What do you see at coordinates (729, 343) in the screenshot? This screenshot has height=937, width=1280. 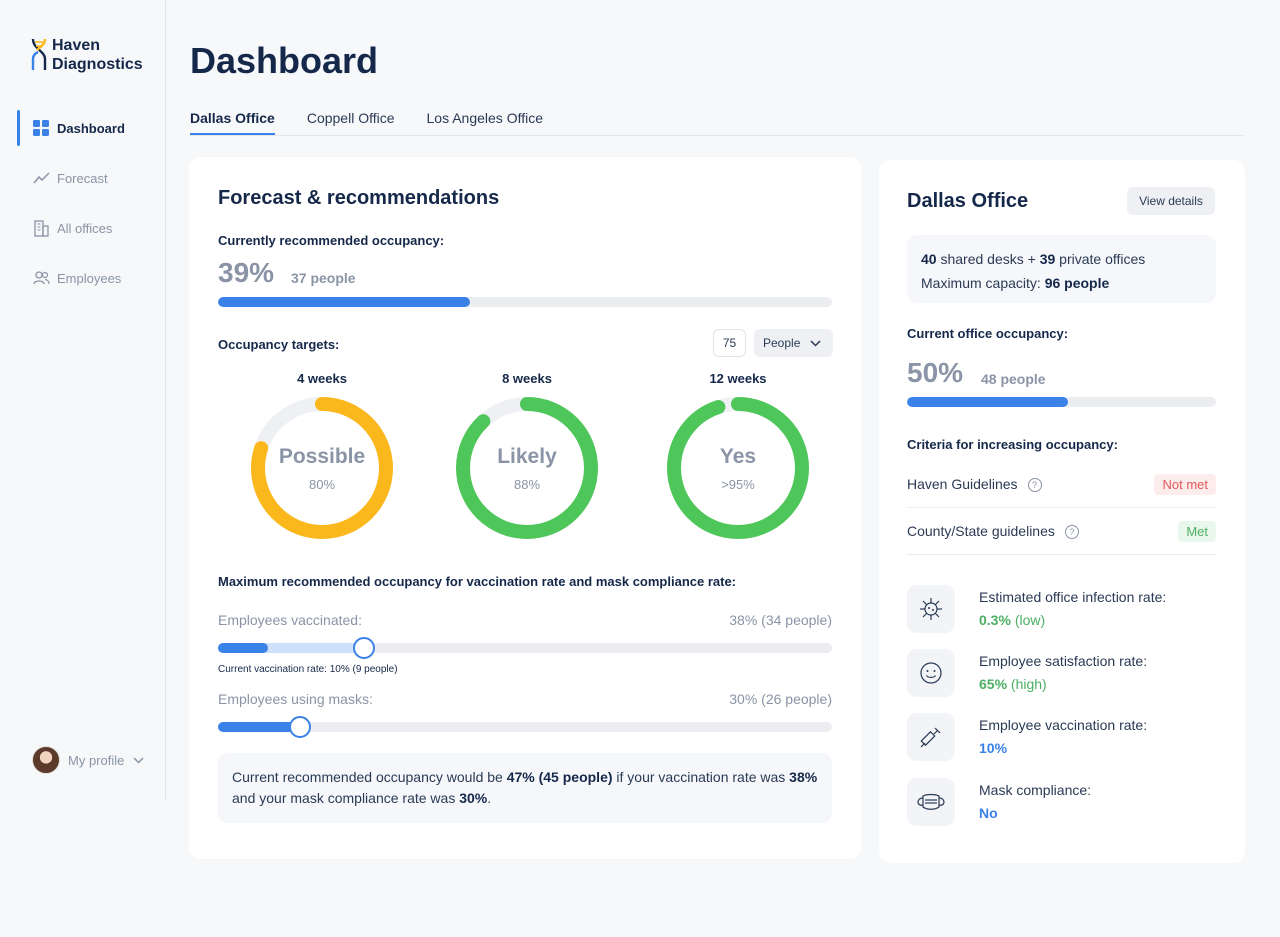 I see `target-number-input: 75` at bounding box center [729, 343].